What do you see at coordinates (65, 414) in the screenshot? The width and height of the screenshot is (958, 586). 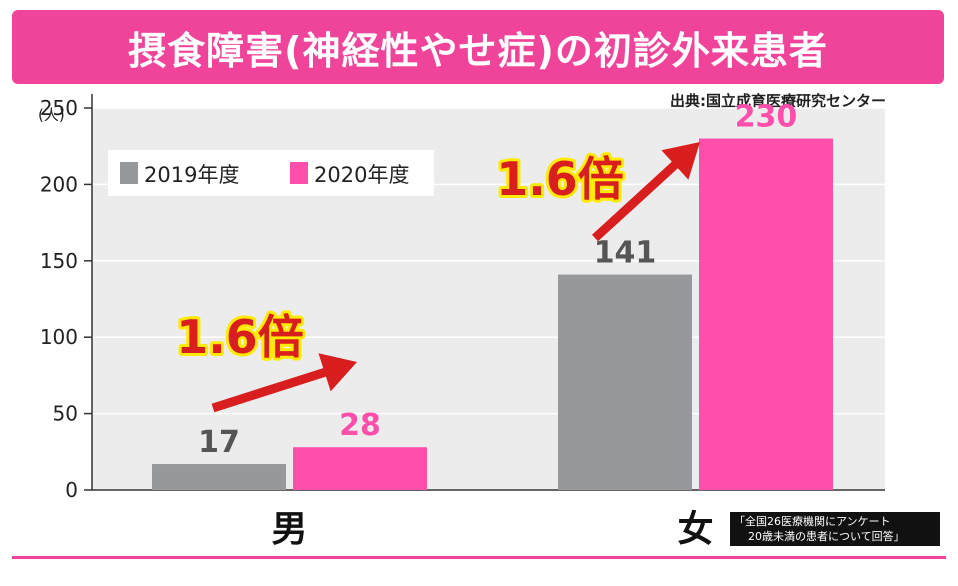 I see `y-tick-label: 50` at bounding box center [65, 414].